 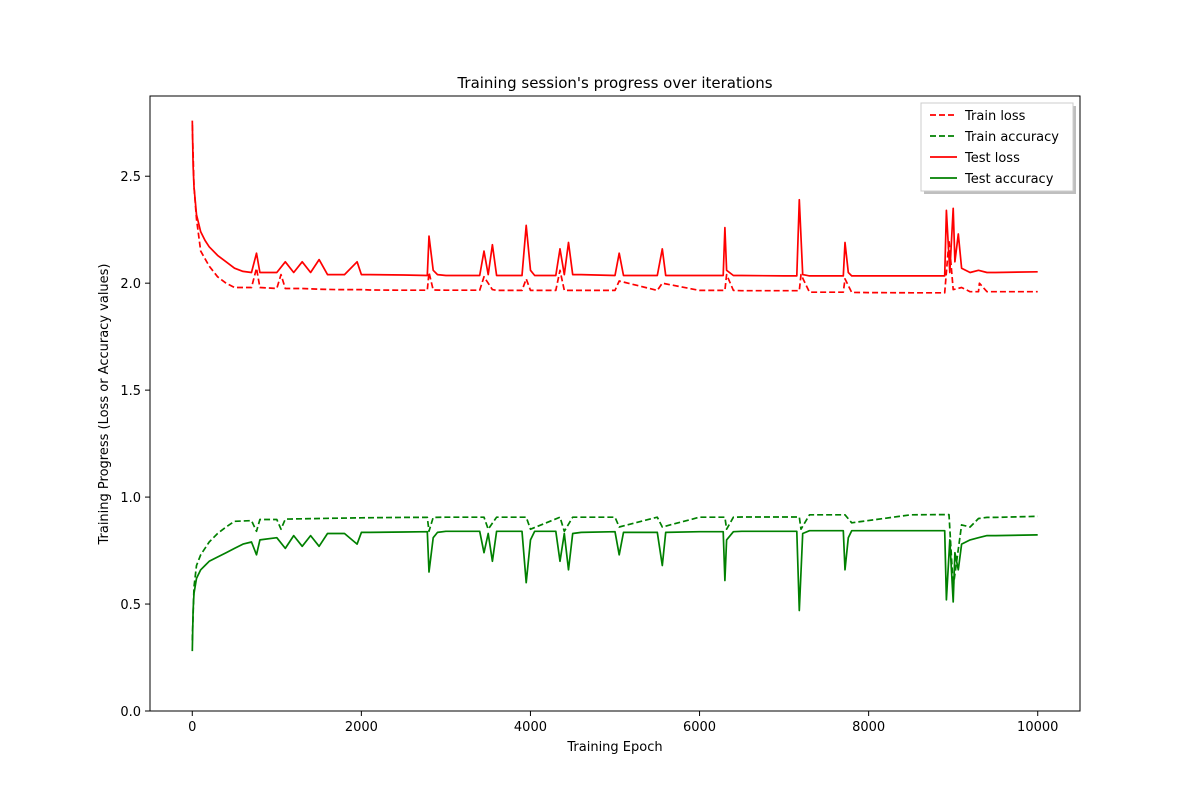 What do you see at coordinates (614, 747) in the screenshot?
I see `x-axis-label: Training Epoch` at bounding box center [614, 747].